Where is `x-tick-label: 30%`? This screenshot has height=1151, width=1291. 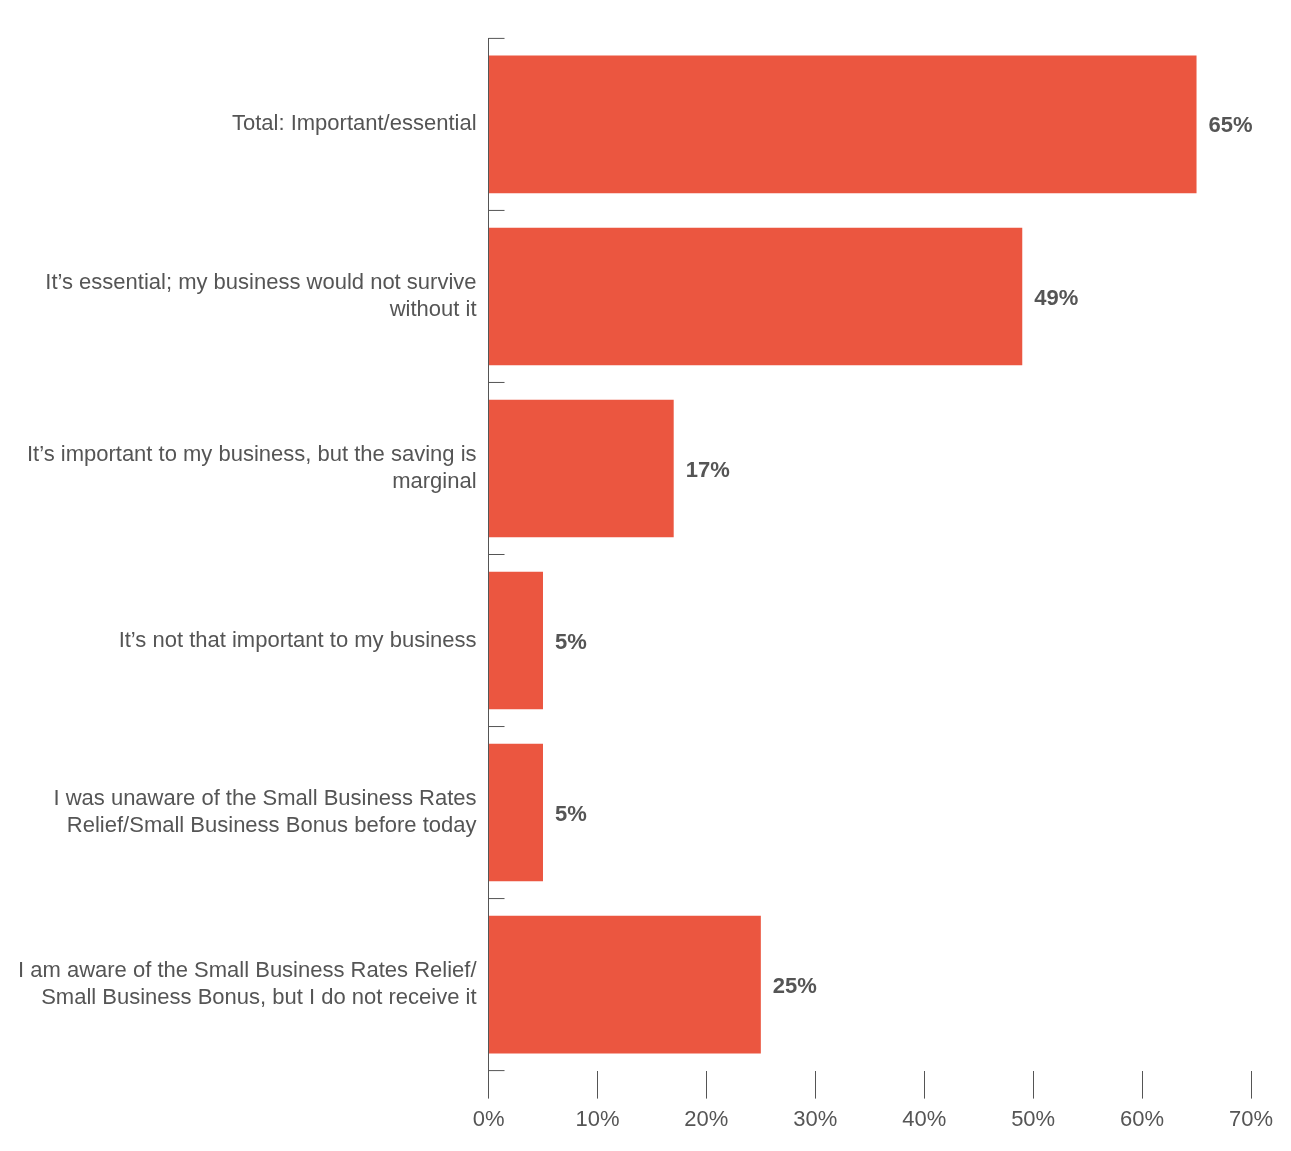
x-tick-label: 30% is located at coordinates (815, 1118).